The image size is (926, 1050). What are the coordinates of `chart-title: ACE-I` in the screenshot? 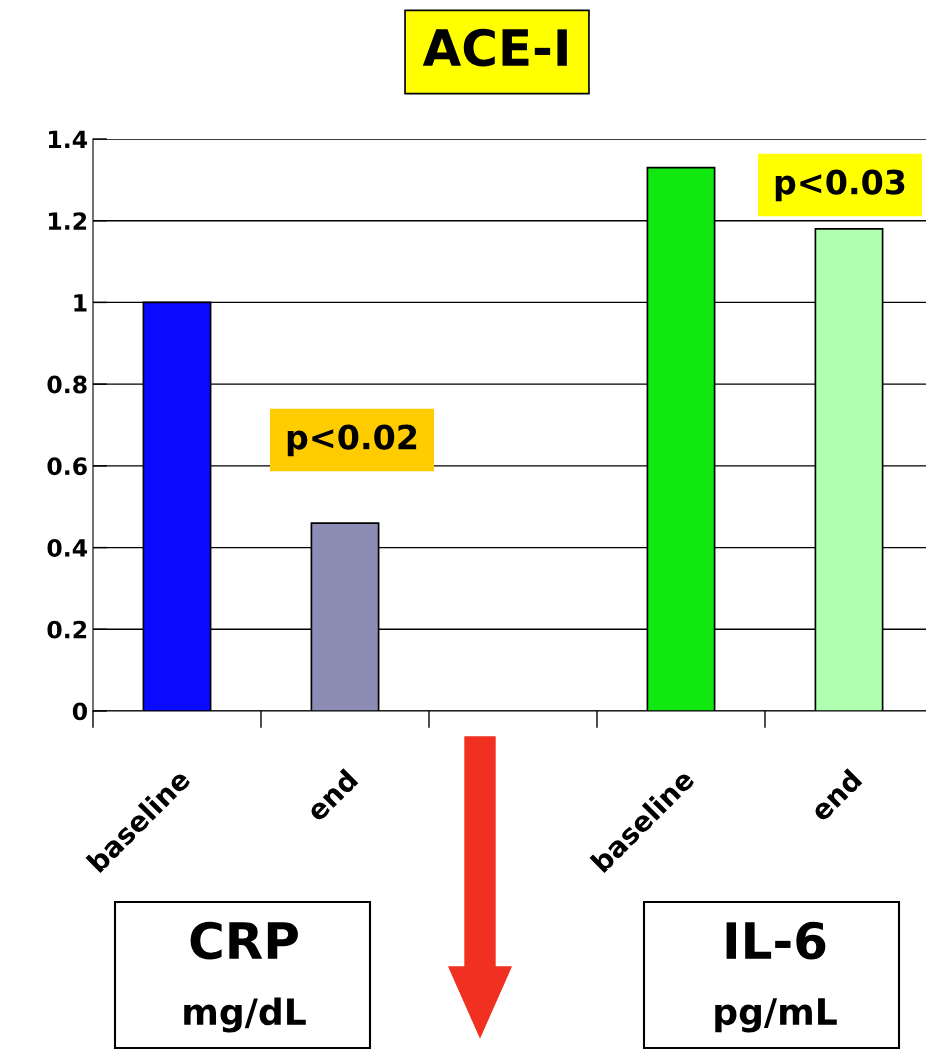 It's located at (494, 47).